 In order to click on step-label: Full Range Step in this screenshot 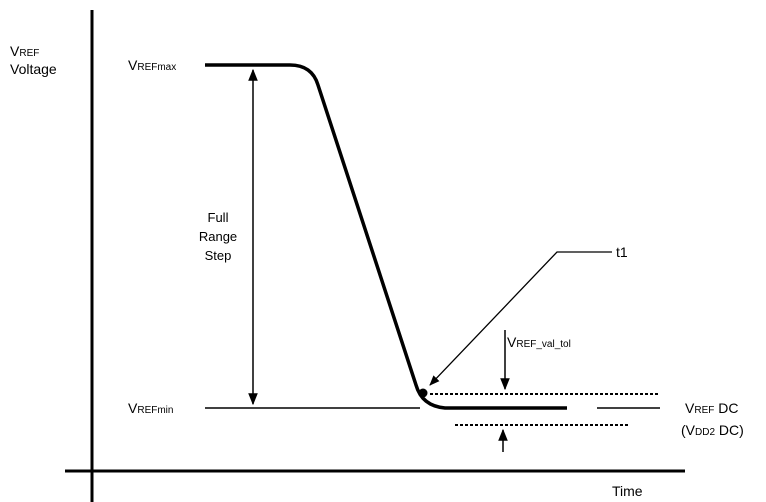, I will do `click(218, 236)`.